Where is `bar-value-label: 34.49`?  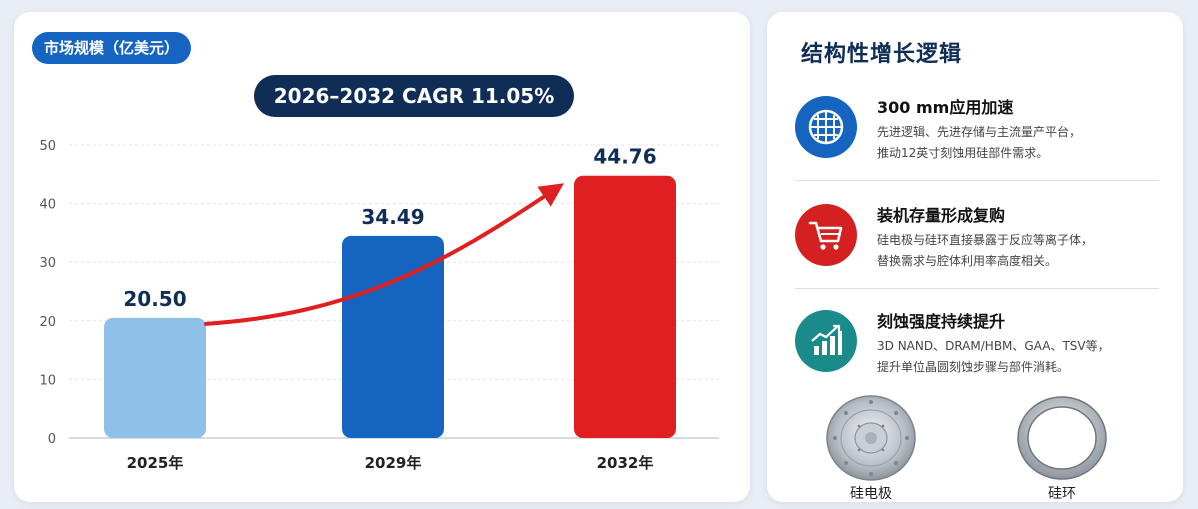
bar-value-label: 34.49 is located at coordinates (392, 217).